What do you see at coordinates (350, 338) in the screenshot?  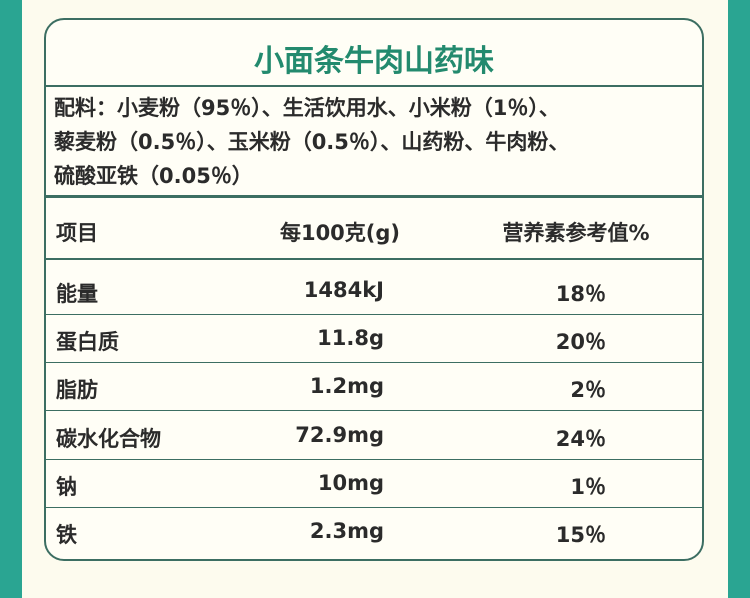 I see `table-cell: 11.8g` at bounding box center [350, 338].